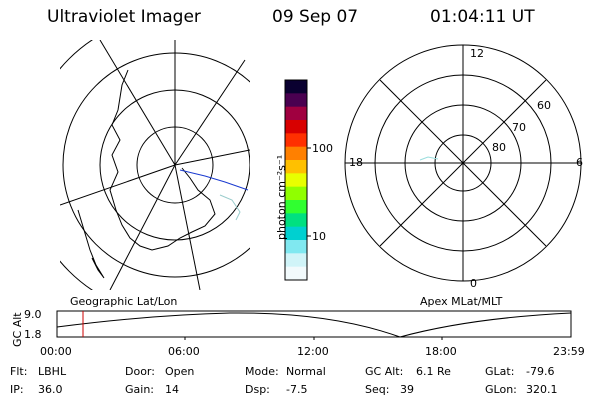  Describe the element at coordinates (52, 371) in the screenshot. I see `status-flt-value: LBHL` at that location.